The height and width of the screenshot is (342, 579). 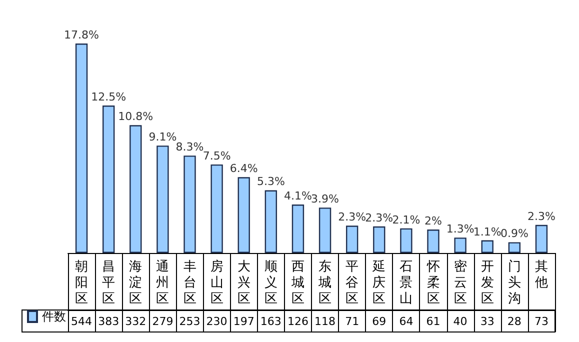 I want to click on data-label: 61, so click(x=433, y=321).